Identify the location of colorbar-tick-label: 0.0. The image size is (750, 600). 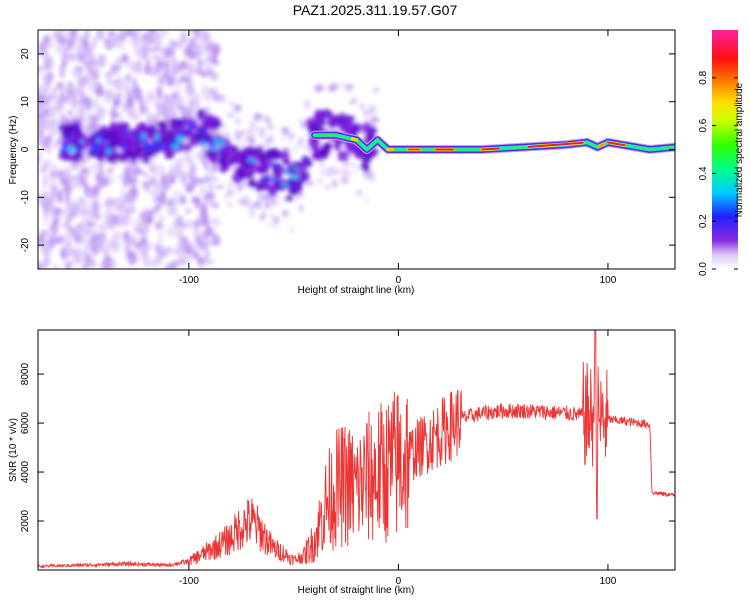
(703, 269).